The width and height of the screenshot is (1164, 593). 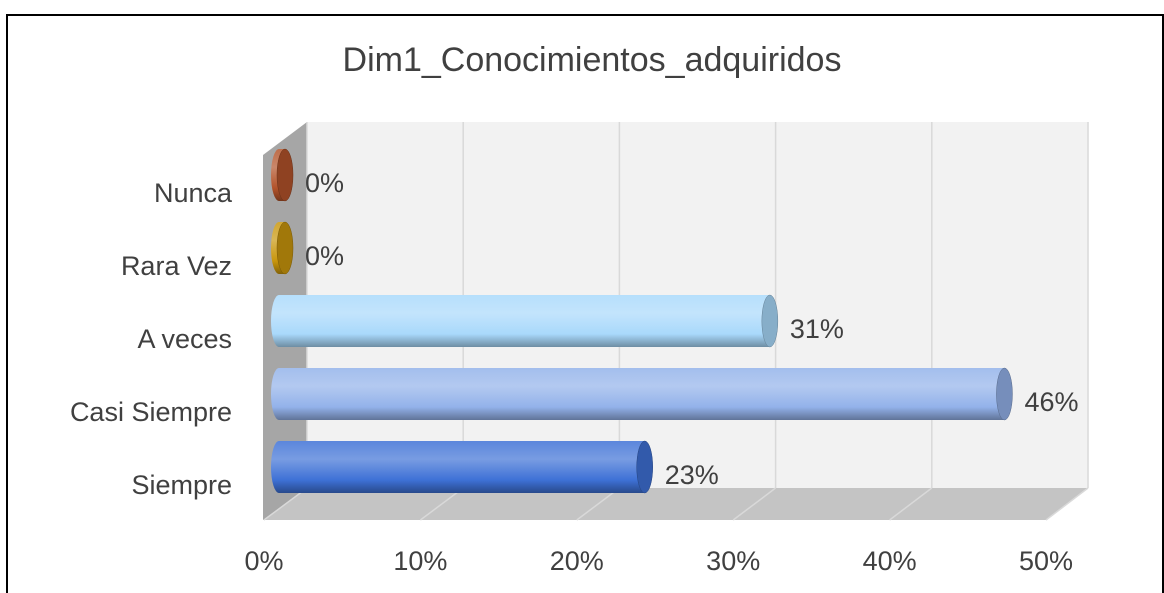 I want to click on x-tick-label: 50%, so click(x=1046, y=561).